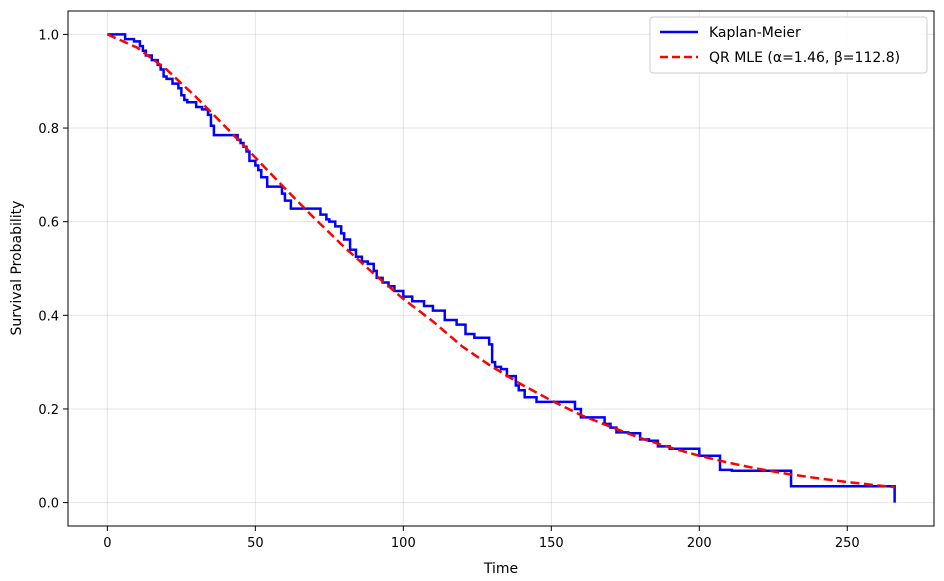 The width and height of the screenshot is (944, 581). I want to click on x-tick-label: 0, so click(107, 543).